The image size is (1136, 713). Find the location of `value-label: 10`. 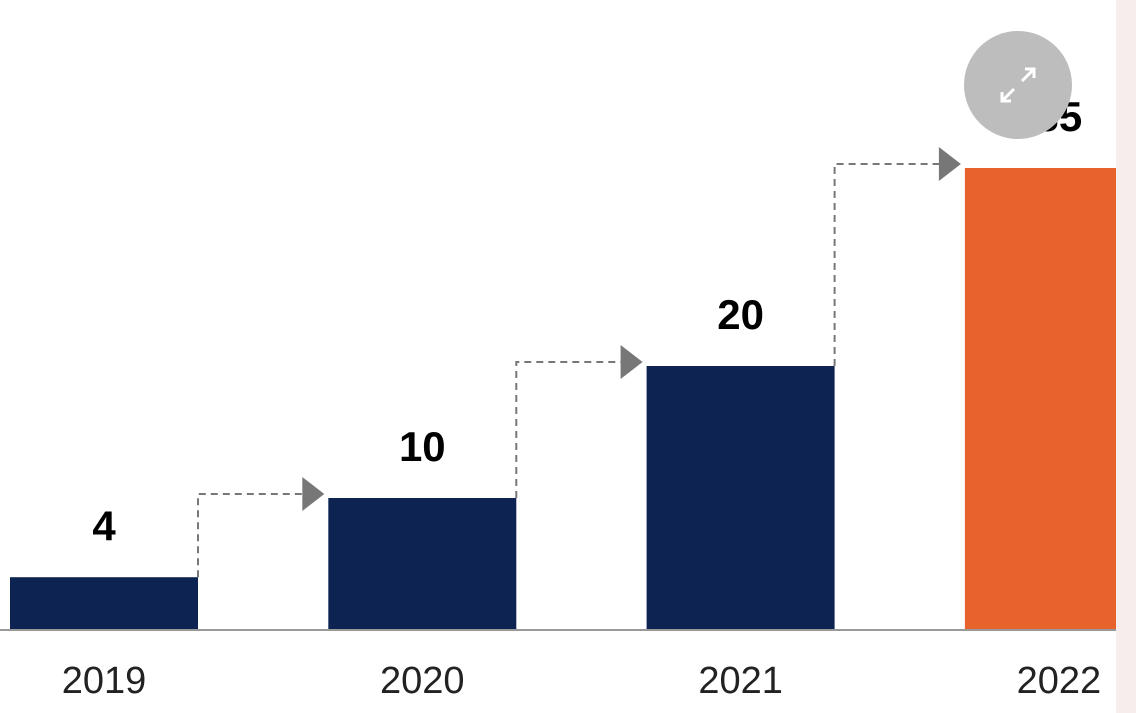

value-label: 10 is located at coordinates (422, 446).